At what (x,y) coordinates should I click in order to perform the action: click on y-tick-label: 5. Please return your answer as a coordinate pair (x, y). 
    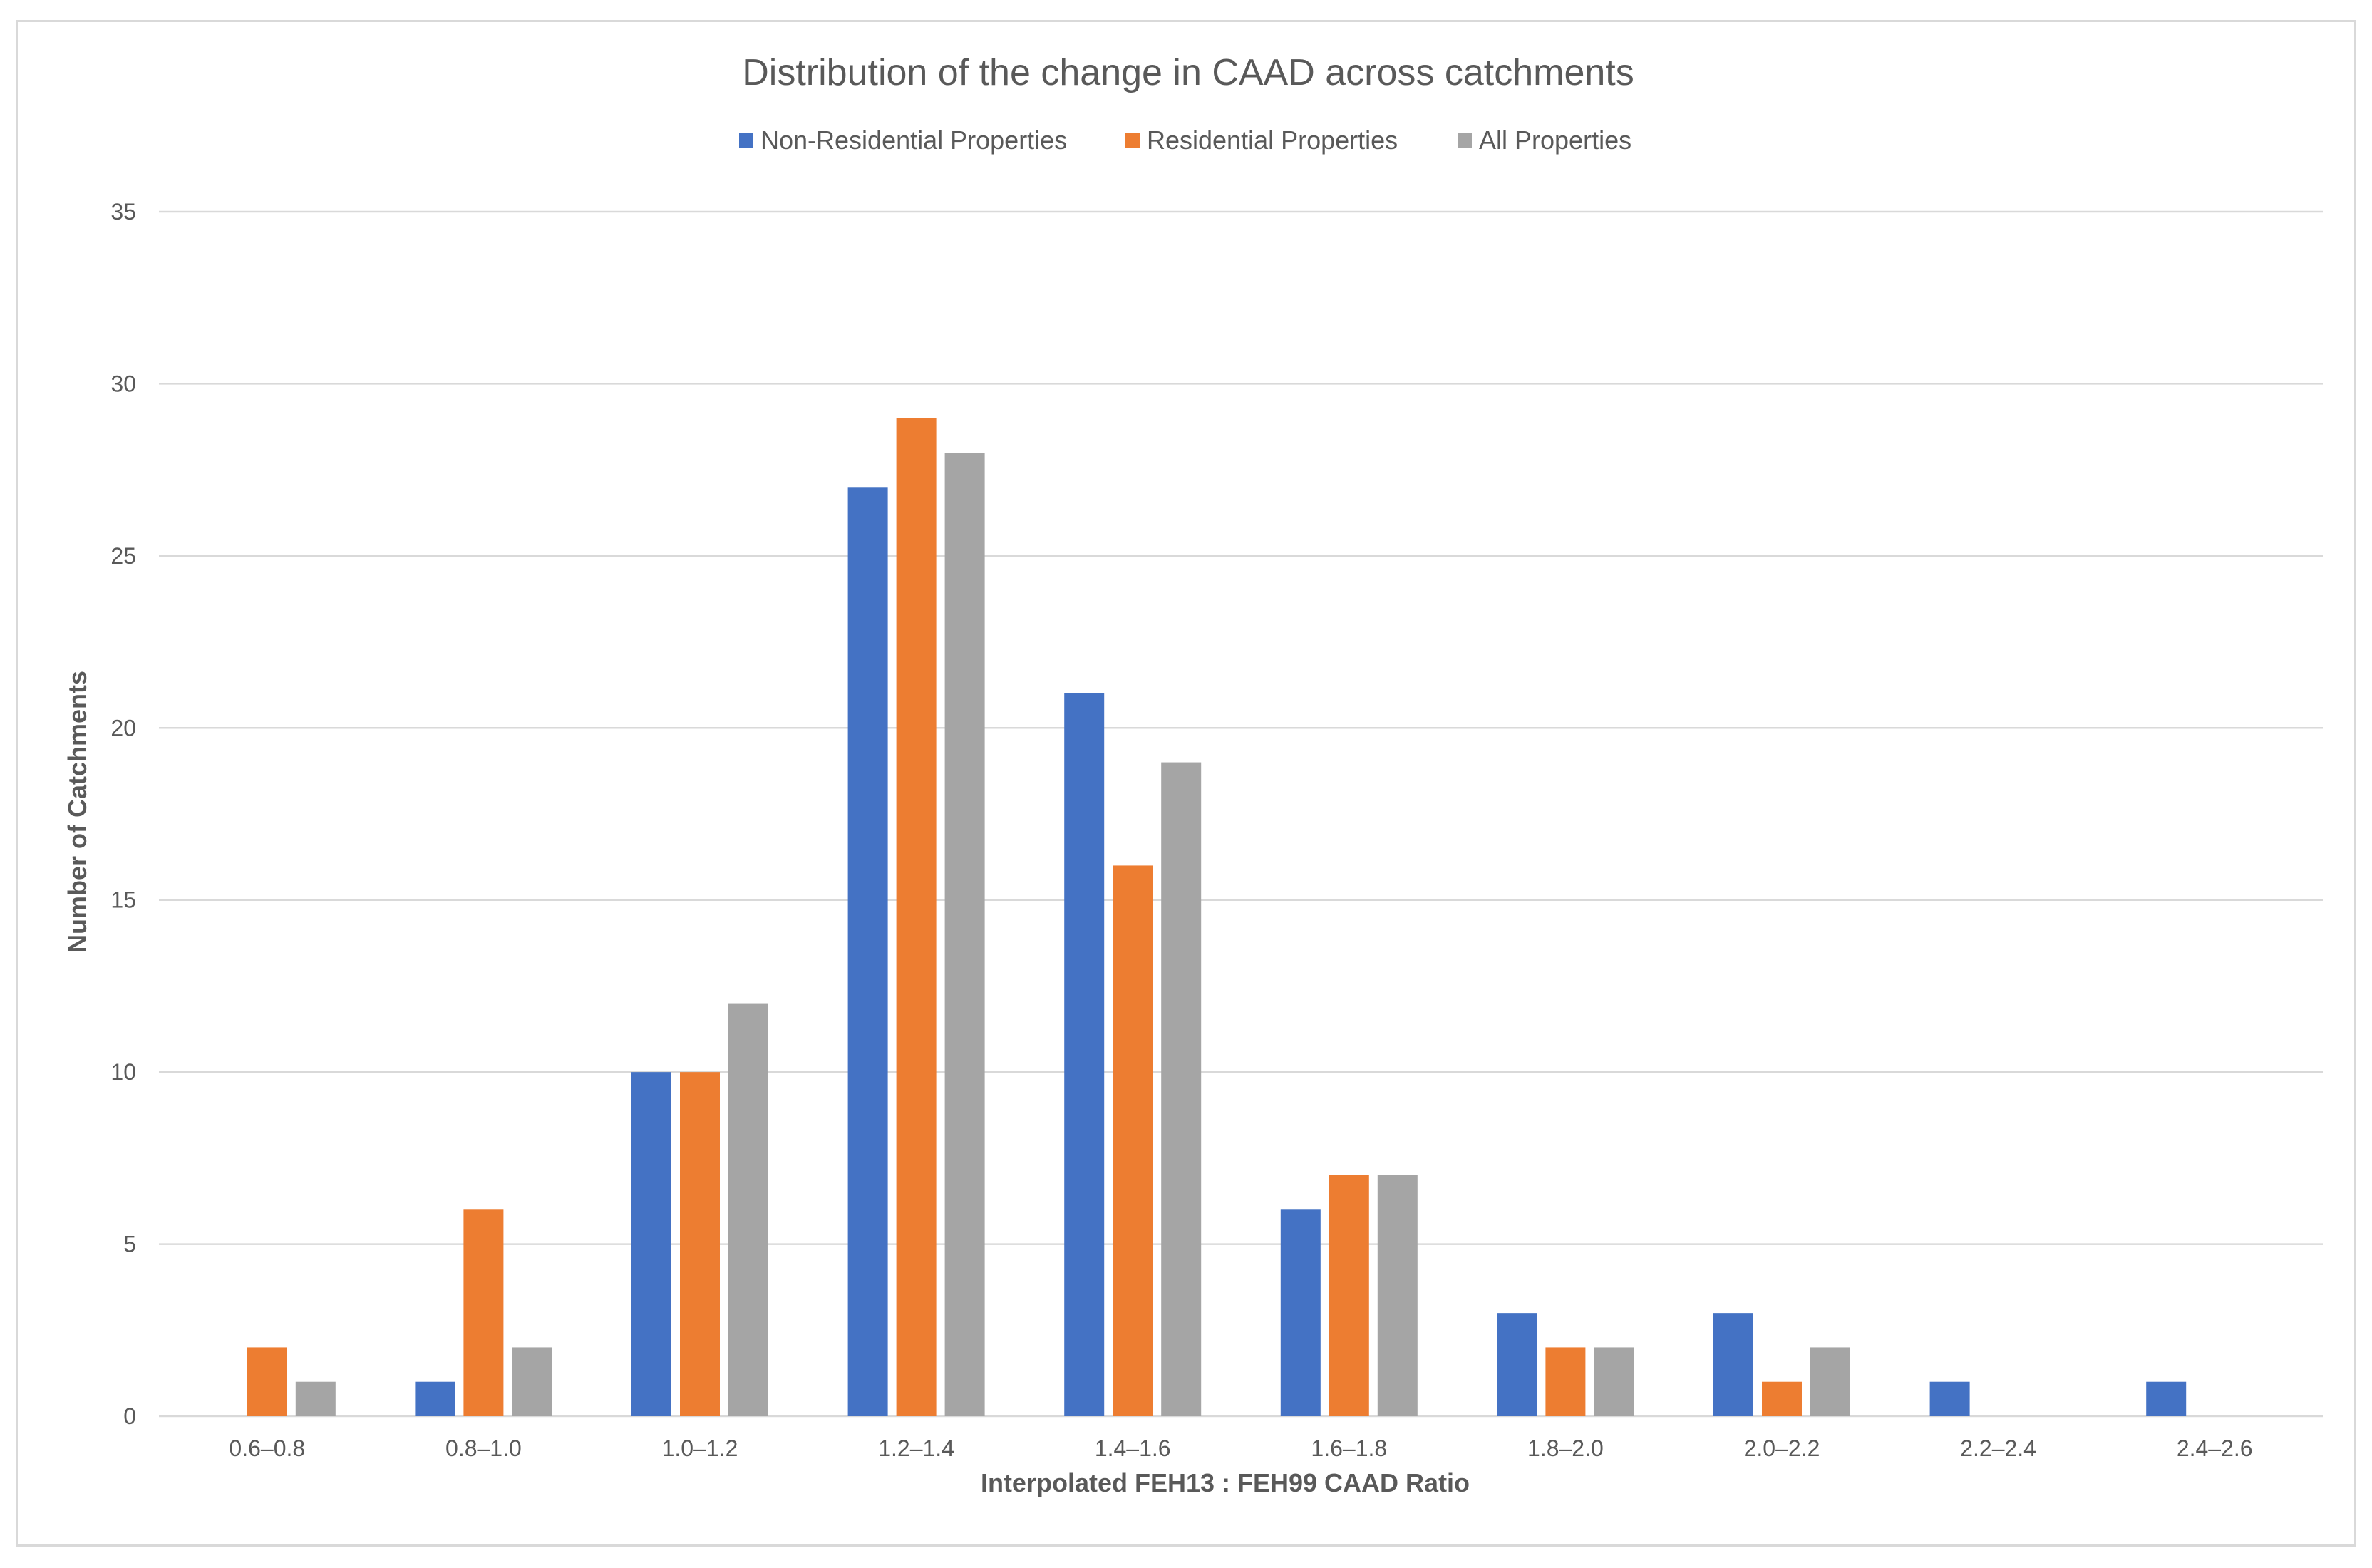
    Looking at the image, I should click on (129, 1244).